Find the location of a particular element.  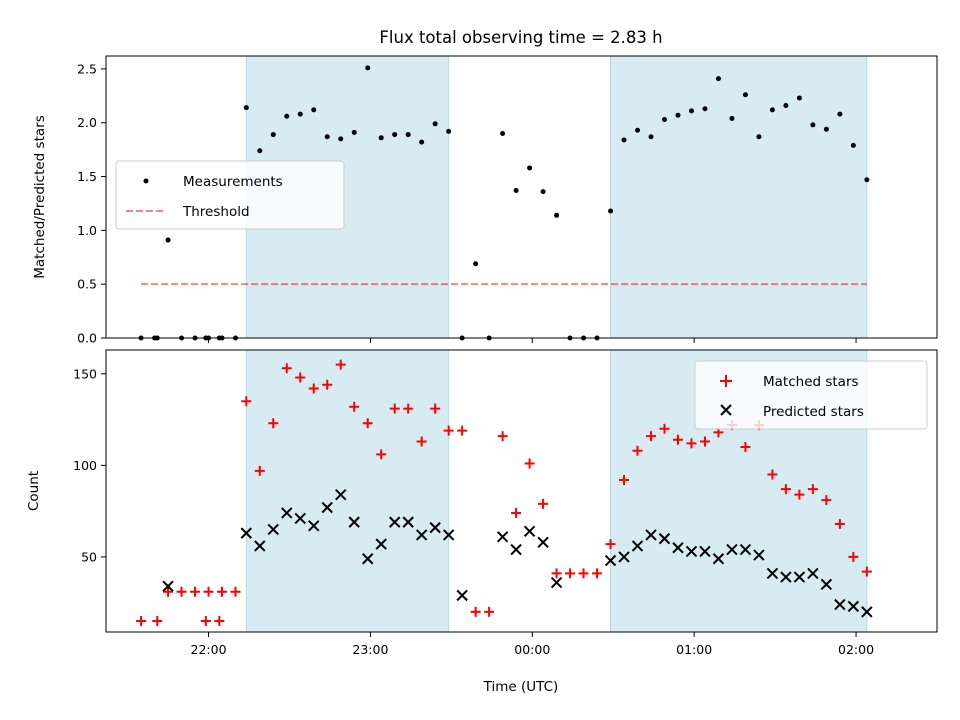

series-predicted-stars is located at coordinates (517, 553).